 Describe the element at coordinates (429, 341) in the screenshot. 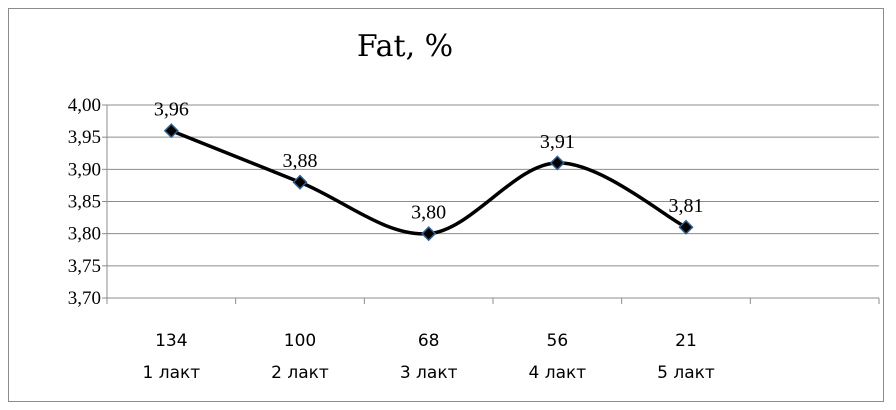

I see `x-tick-label: 68` at that location.